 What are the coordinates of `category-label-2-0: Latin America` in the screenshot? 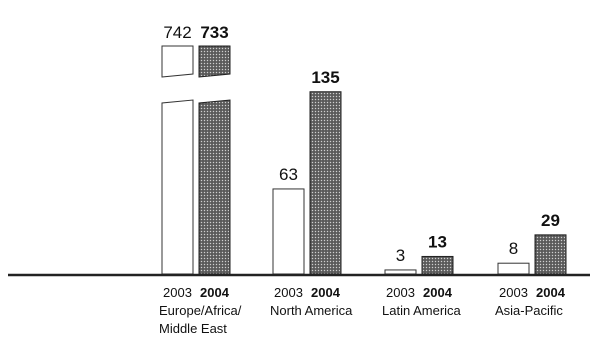 It's located at (422, 310).